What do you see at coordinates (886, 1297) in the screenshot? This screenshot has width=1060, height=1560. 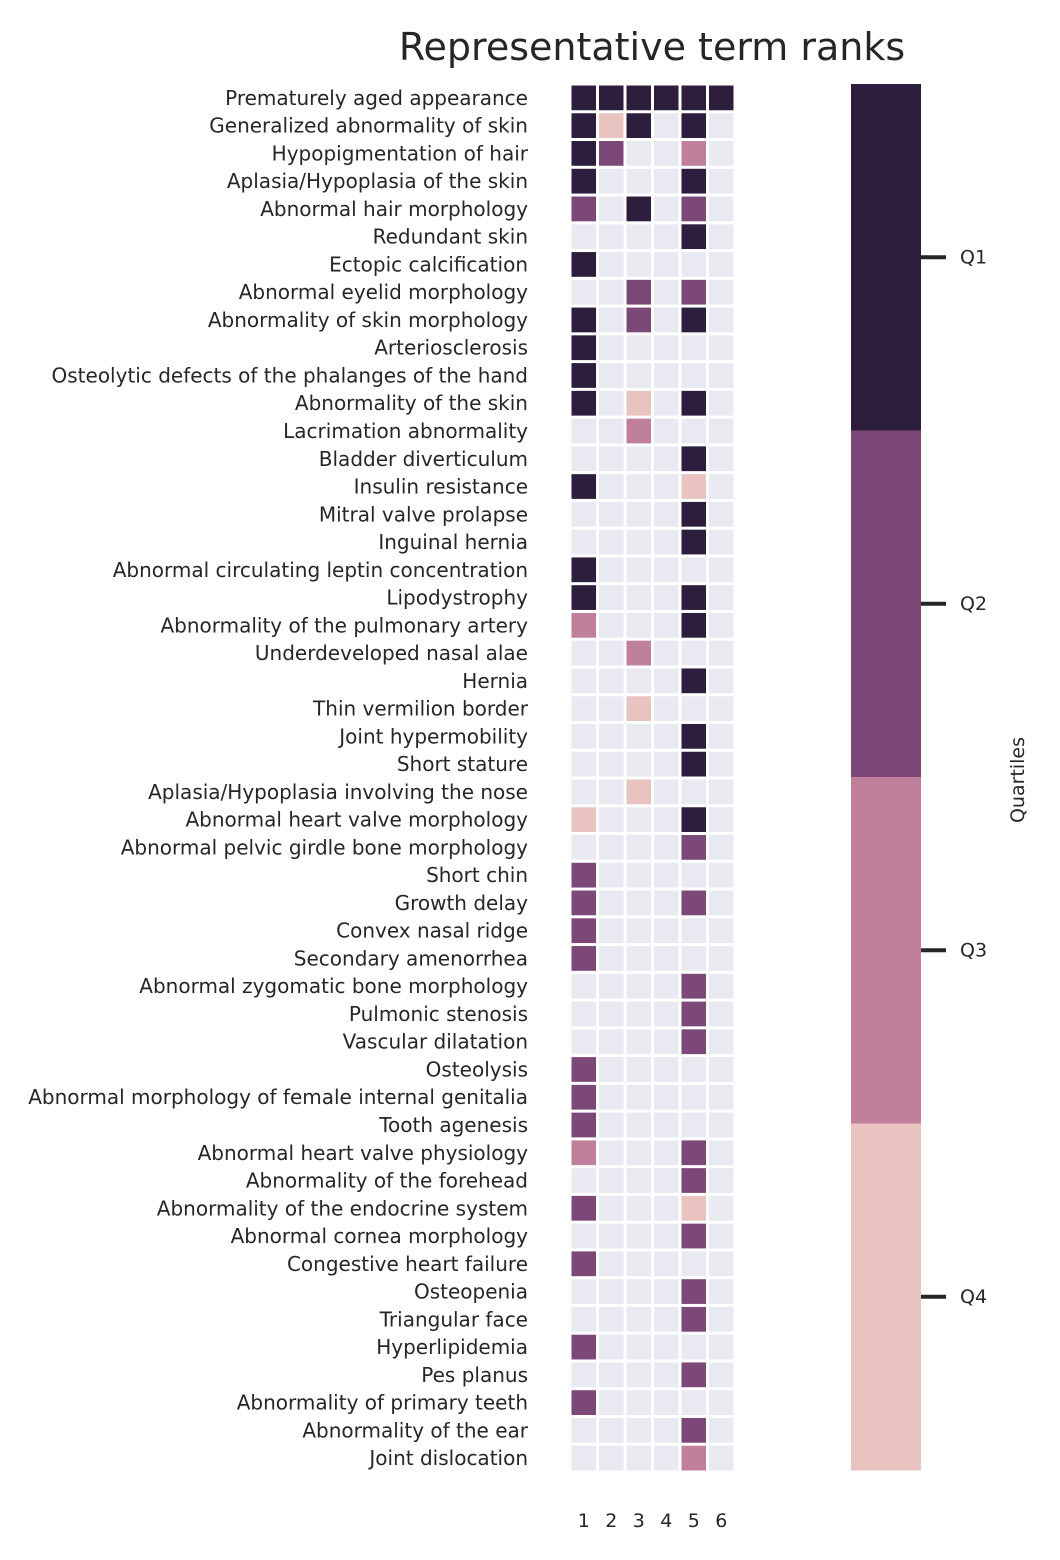 I see `colorbar-segment-q4` at bounding box center [886, 1297].